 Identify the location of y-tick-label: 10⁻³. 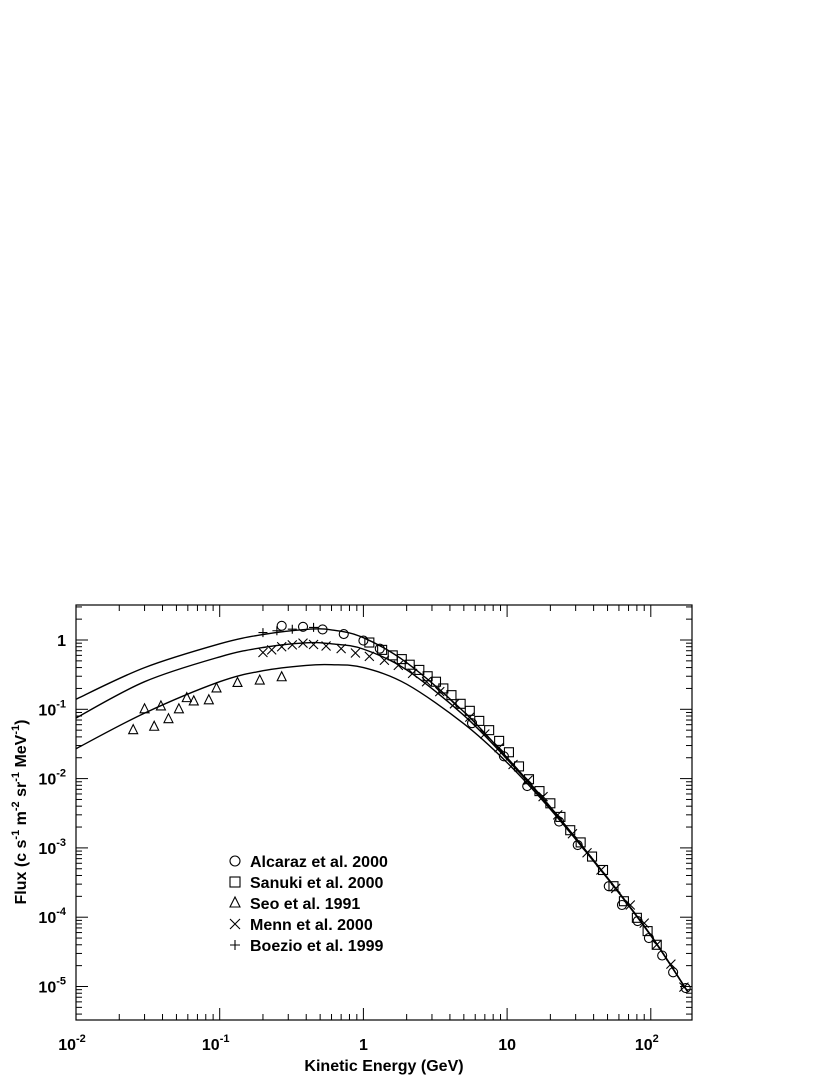
(52, 847).